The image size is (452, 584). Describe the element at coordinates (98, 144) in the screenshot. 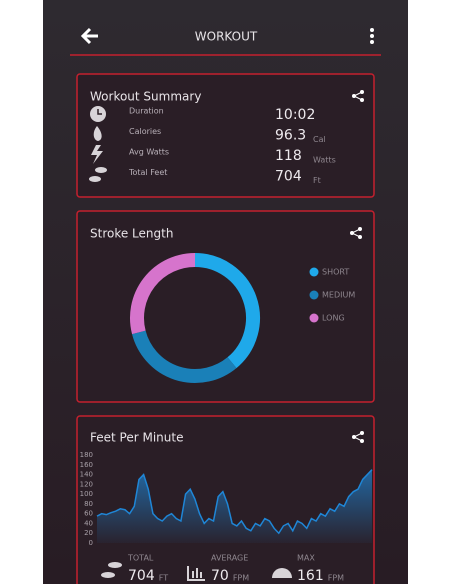

I see `summary-icons` at that location.